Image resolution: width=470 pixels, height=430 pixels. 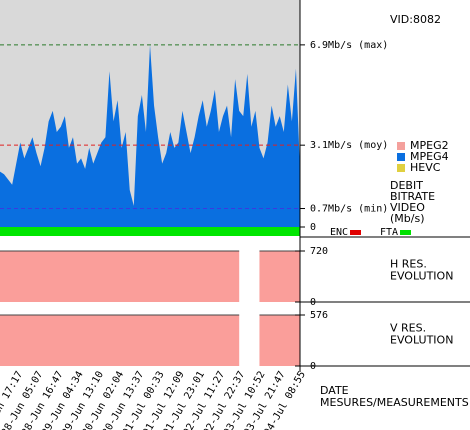 I want to click on reference-label: 6.9Mb/s (max), so click(x=349, y=45).